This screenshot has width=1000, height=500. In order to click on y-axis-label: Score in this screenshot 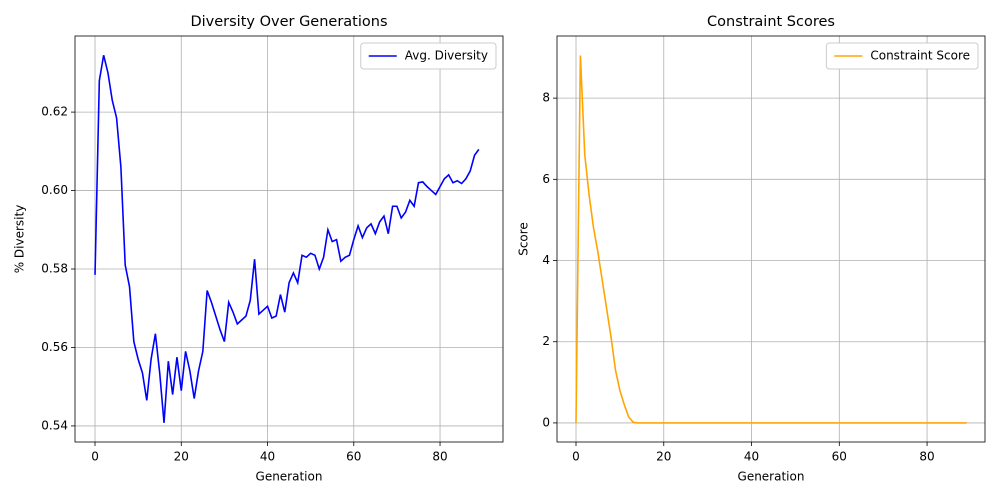, I will do `click(524, 239)`.